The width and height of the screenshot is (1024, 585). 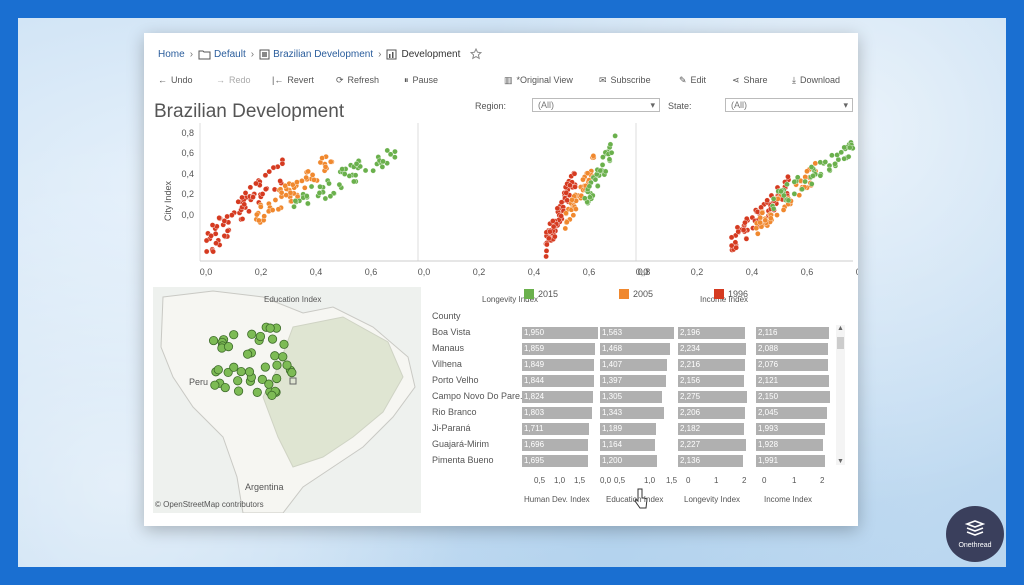 What do you see at coordinates (175, 80) in the screenshot?
I see `undo-button: ← Undo` at bounding box center [175, 80].